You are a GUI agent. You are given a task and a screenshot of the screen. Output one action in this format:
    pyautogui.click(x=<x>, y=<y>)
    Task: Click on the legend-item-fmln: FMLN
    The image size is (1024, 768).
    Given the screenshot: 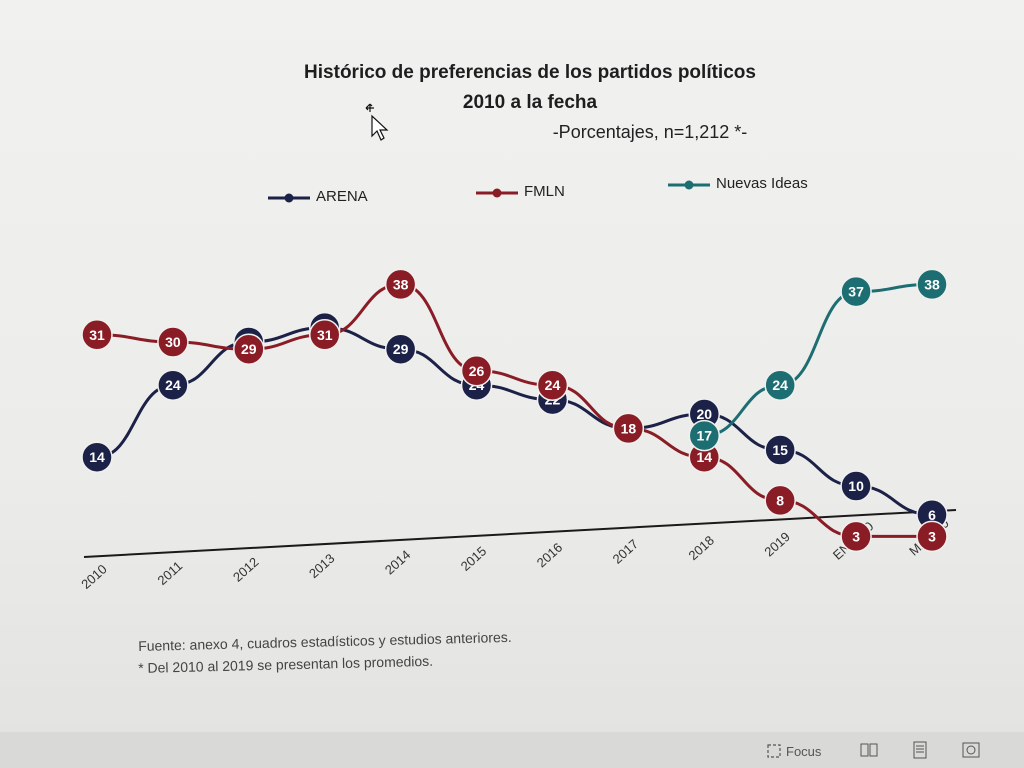 What is the action you would take?
    pyautogui.click(x=519, y=191)
    